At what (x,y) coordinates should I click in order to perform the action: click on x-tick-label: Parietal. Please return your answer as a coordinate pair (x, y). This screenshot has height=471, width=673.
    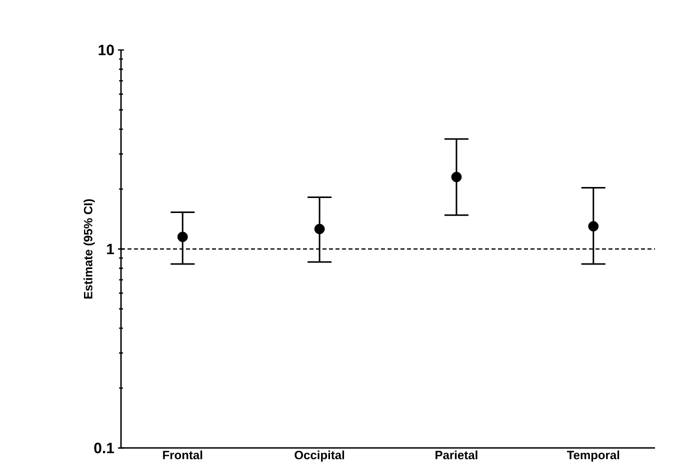
    Looking at the image, I should click on (457, 455).